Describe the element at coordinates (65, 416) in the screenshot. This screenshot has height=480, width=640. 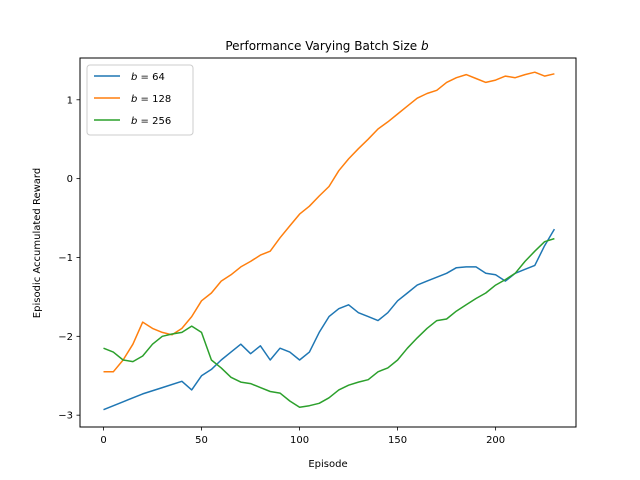
I see `y-tick-label-0: −3` at that location.